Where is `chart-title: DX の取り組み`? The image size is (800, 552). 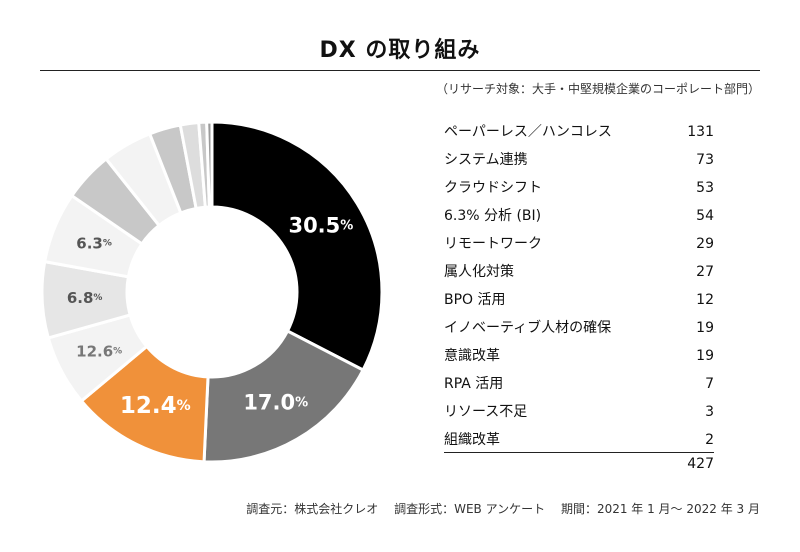 chart-title: DX の取り組み is located at coordinates (400, 50).